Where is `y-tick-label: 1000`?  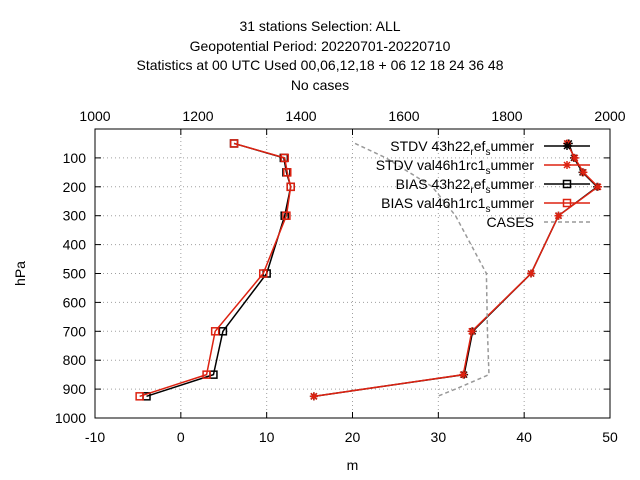 y-tick-label: 1000 is located at coordinates (70, 418).